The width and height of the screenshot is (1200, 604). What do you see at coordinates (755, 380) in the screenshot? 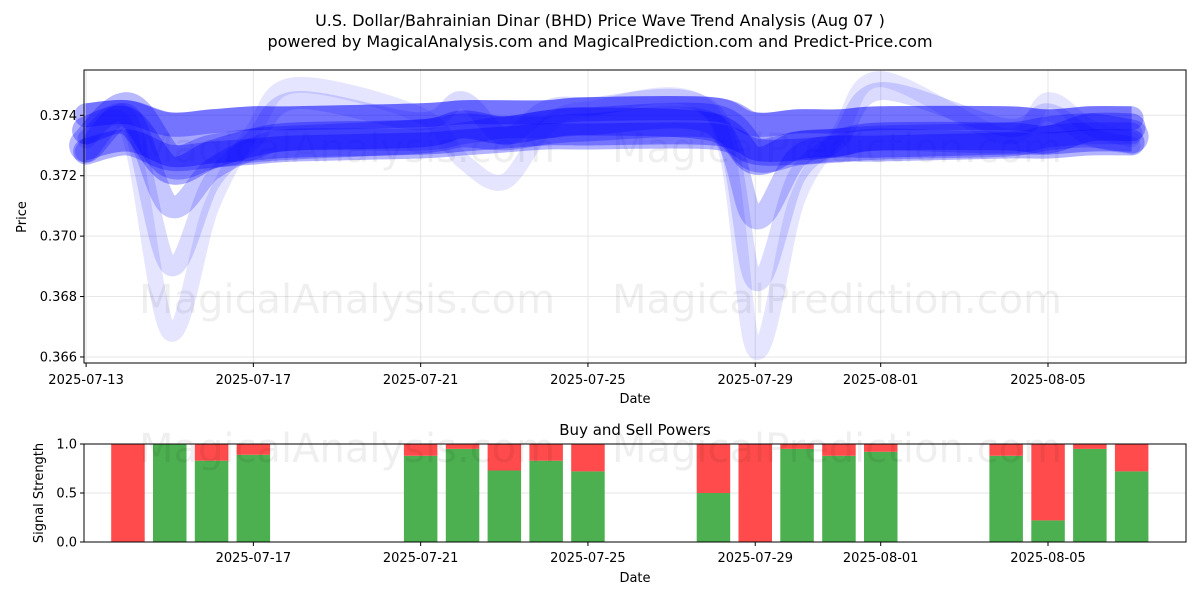
I see `price-x-tick-label: 2025-07-29` at bounding box center [755, 380].